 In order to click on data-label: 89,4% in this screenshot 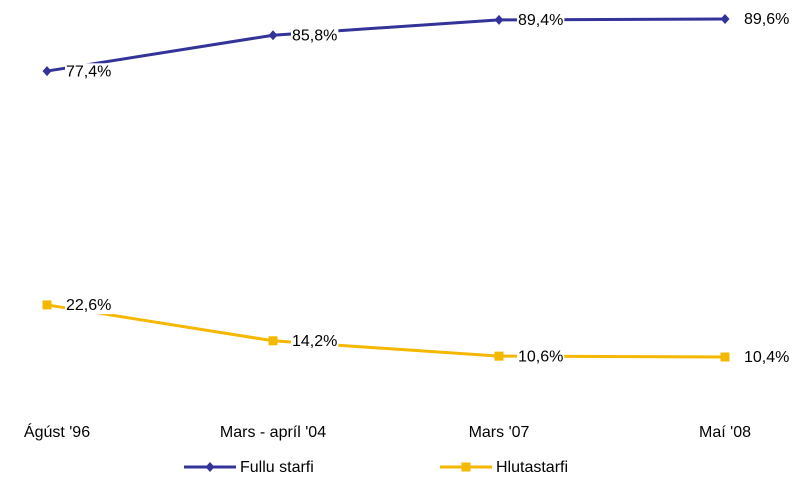, I will do `click(540, 20)`.